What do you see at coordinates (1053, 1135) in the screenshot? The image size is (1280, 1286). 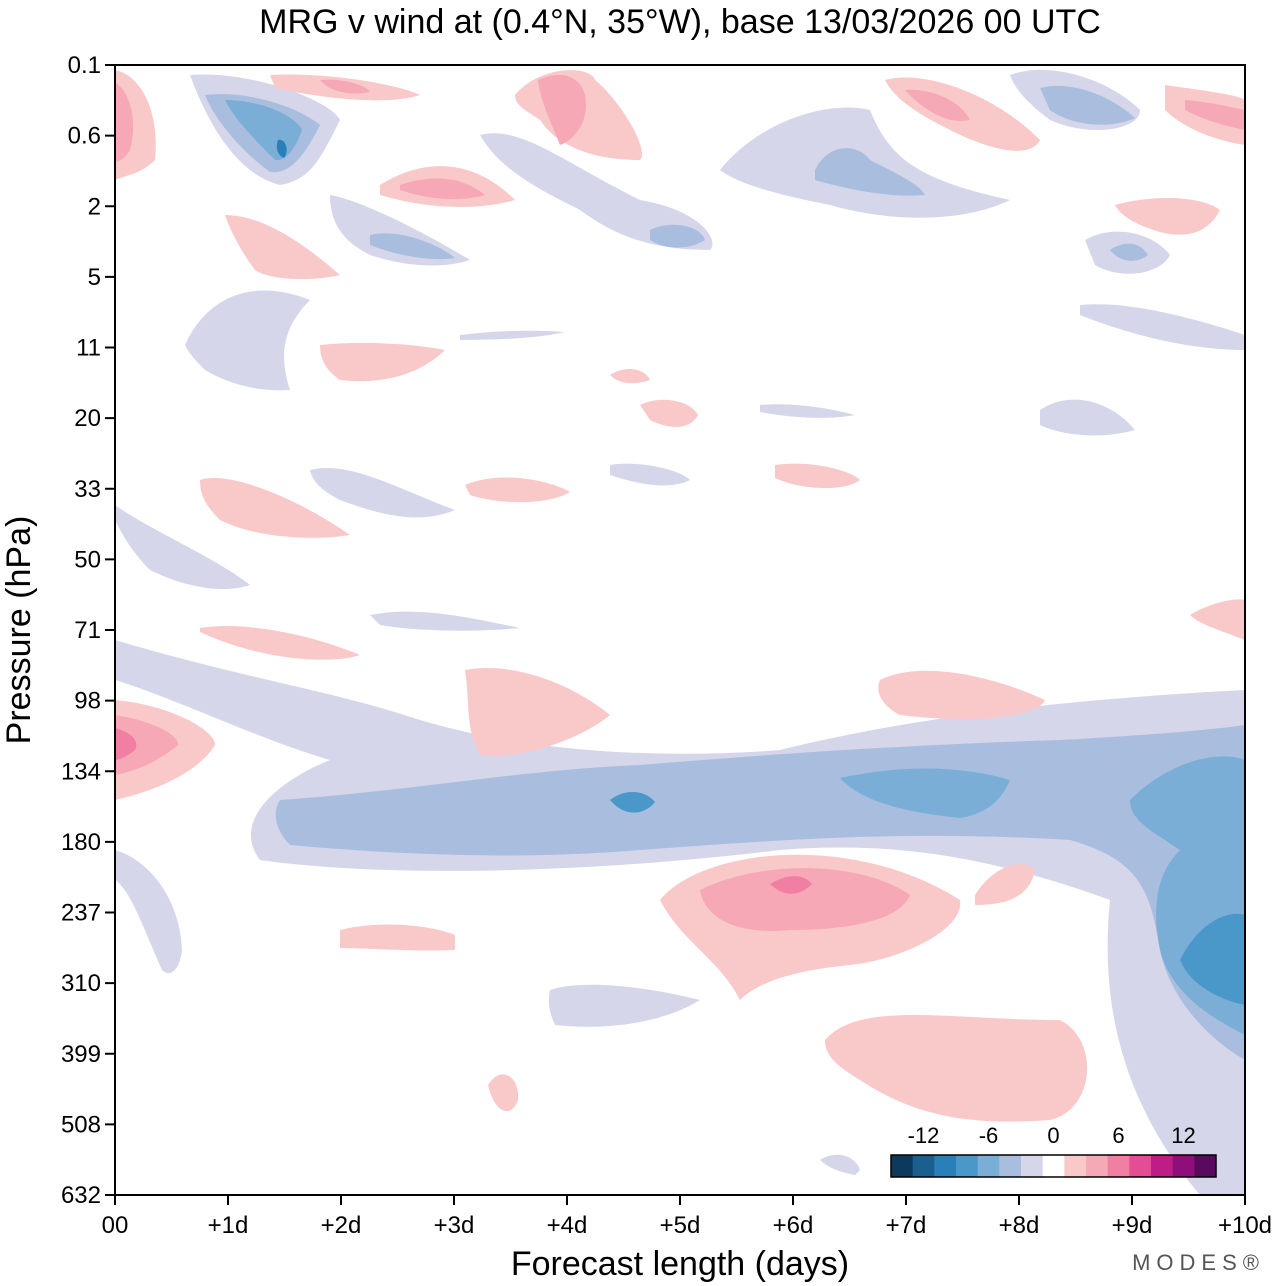 I see `colorbar-label: 0` at bounding box center [1053, 1135].